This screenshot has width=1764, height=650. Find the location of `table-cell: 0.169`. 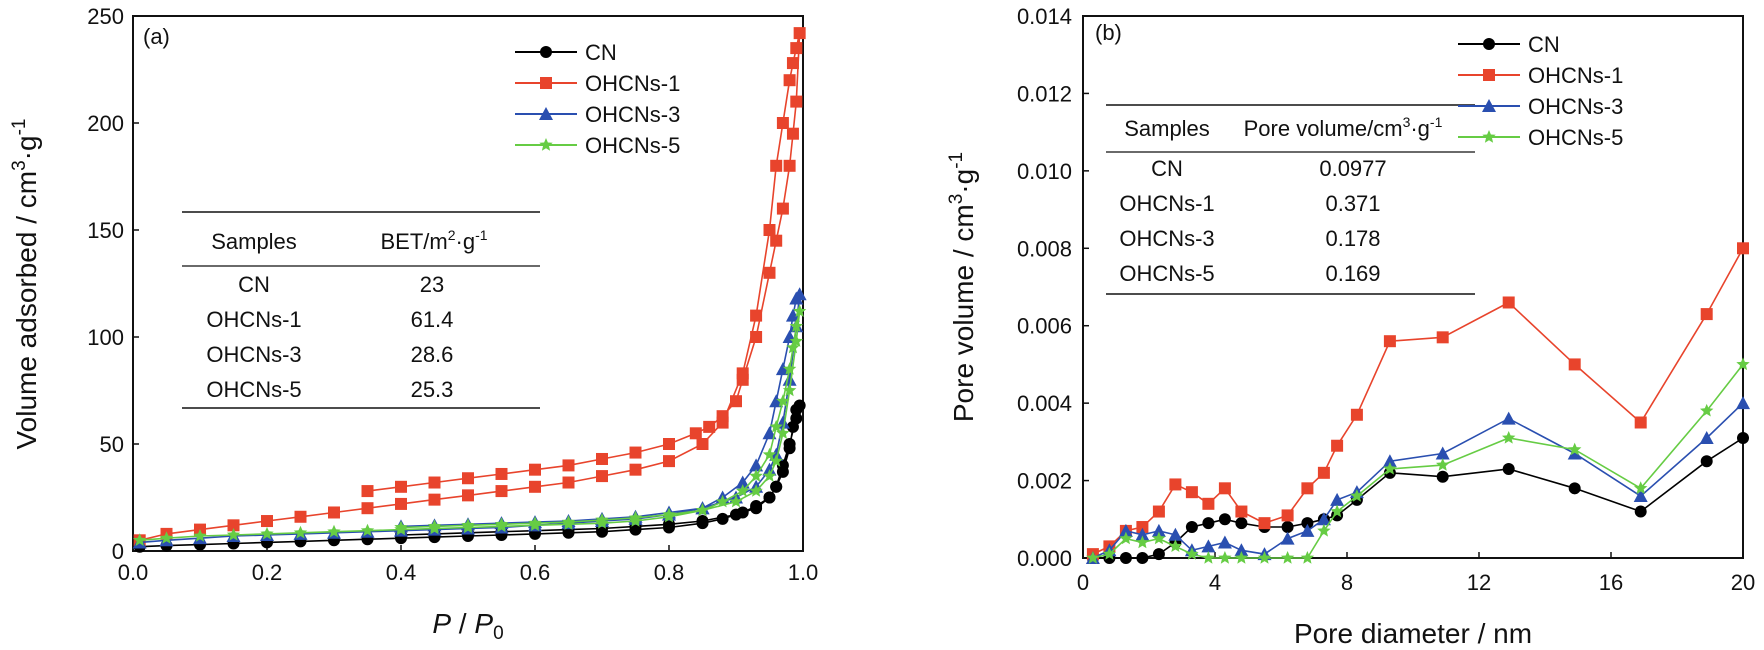

table-cell: 0.169 is located at coordinates (1352, 273).